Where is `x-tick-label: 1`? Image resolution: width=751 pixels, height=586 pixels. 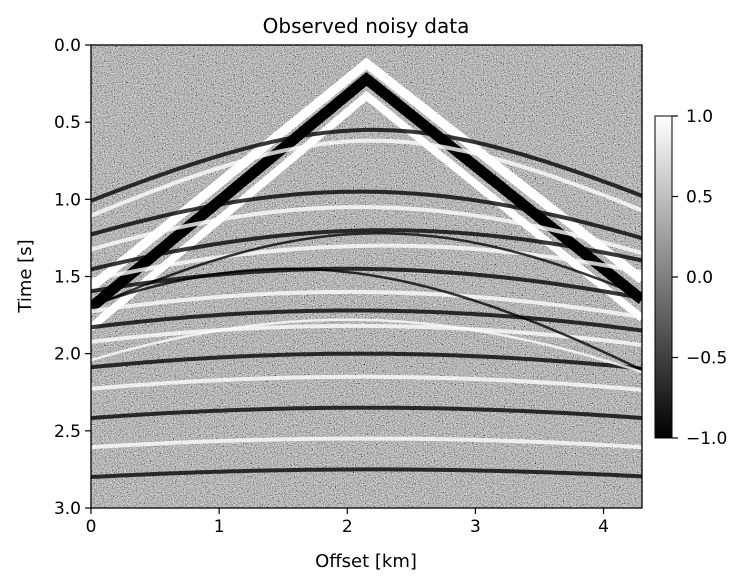
x-tick-label: 1 is located at coordinates (219, 527).